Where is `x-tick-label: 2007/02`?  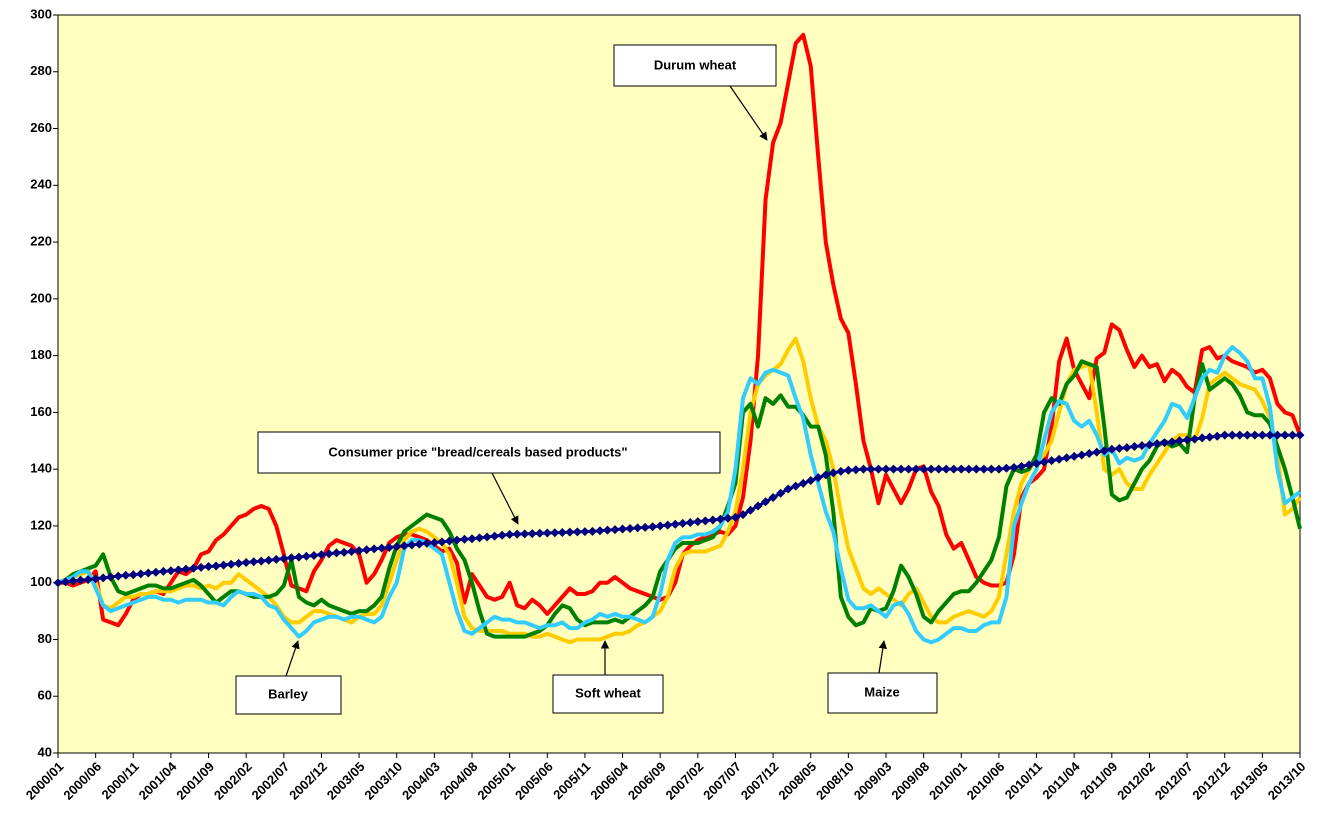 x-tick-label: 2007/02 is located at coordinates (685, 781).